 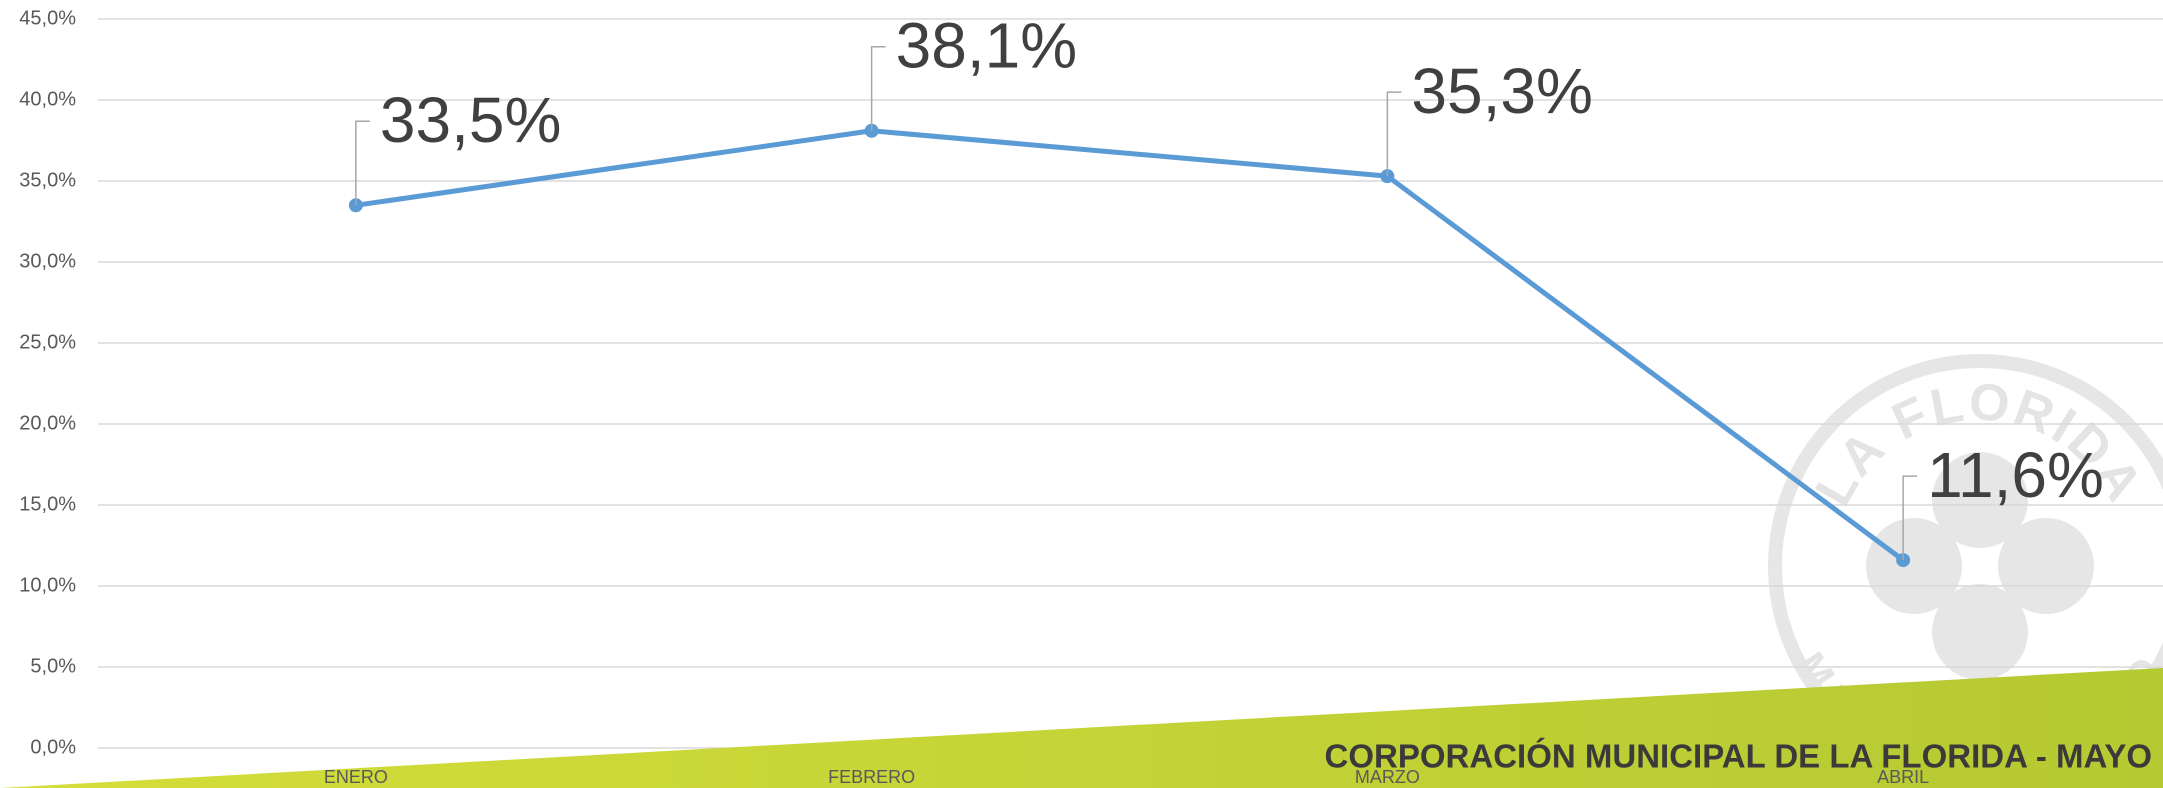 What do you see at coordinates (1903, 777) in the screenshot?
I see `x-tick-label: ABRIL` at bounding box center [1903, 777].